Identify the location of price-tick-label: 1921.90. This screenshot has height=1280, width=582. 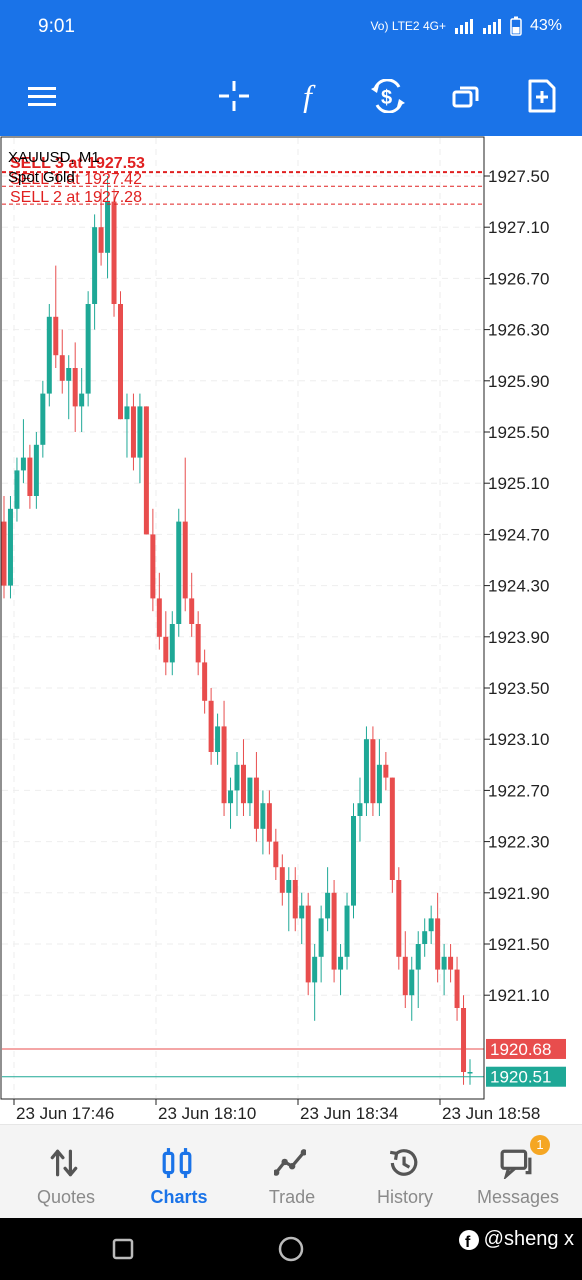
(518, 893).